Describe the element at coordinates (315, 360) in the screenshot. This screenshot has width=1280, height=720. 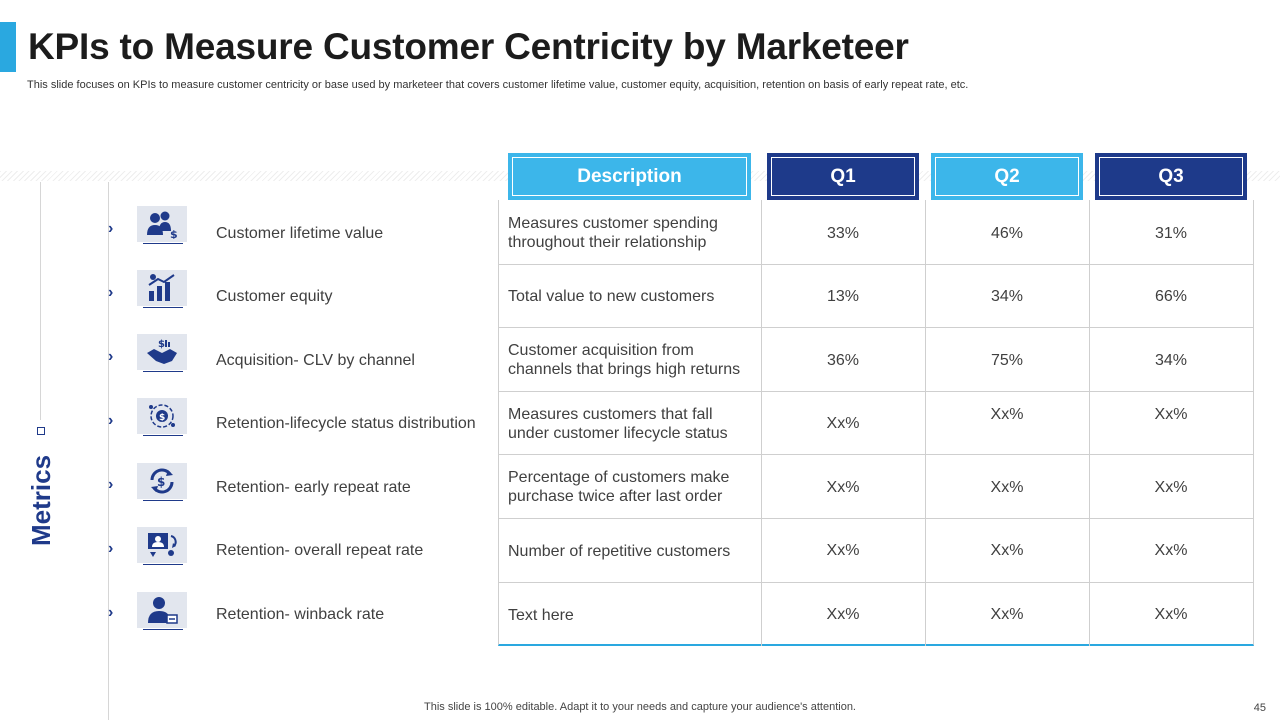
I see `metric-label: Acquisition- CLV by channel` at that location.